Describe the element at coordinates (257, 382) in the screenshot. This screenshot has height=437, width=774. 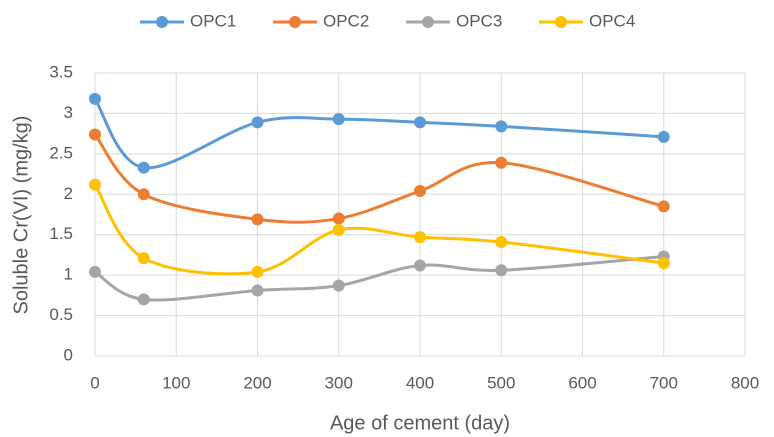
I see `x-tick-label: 200` at that location.